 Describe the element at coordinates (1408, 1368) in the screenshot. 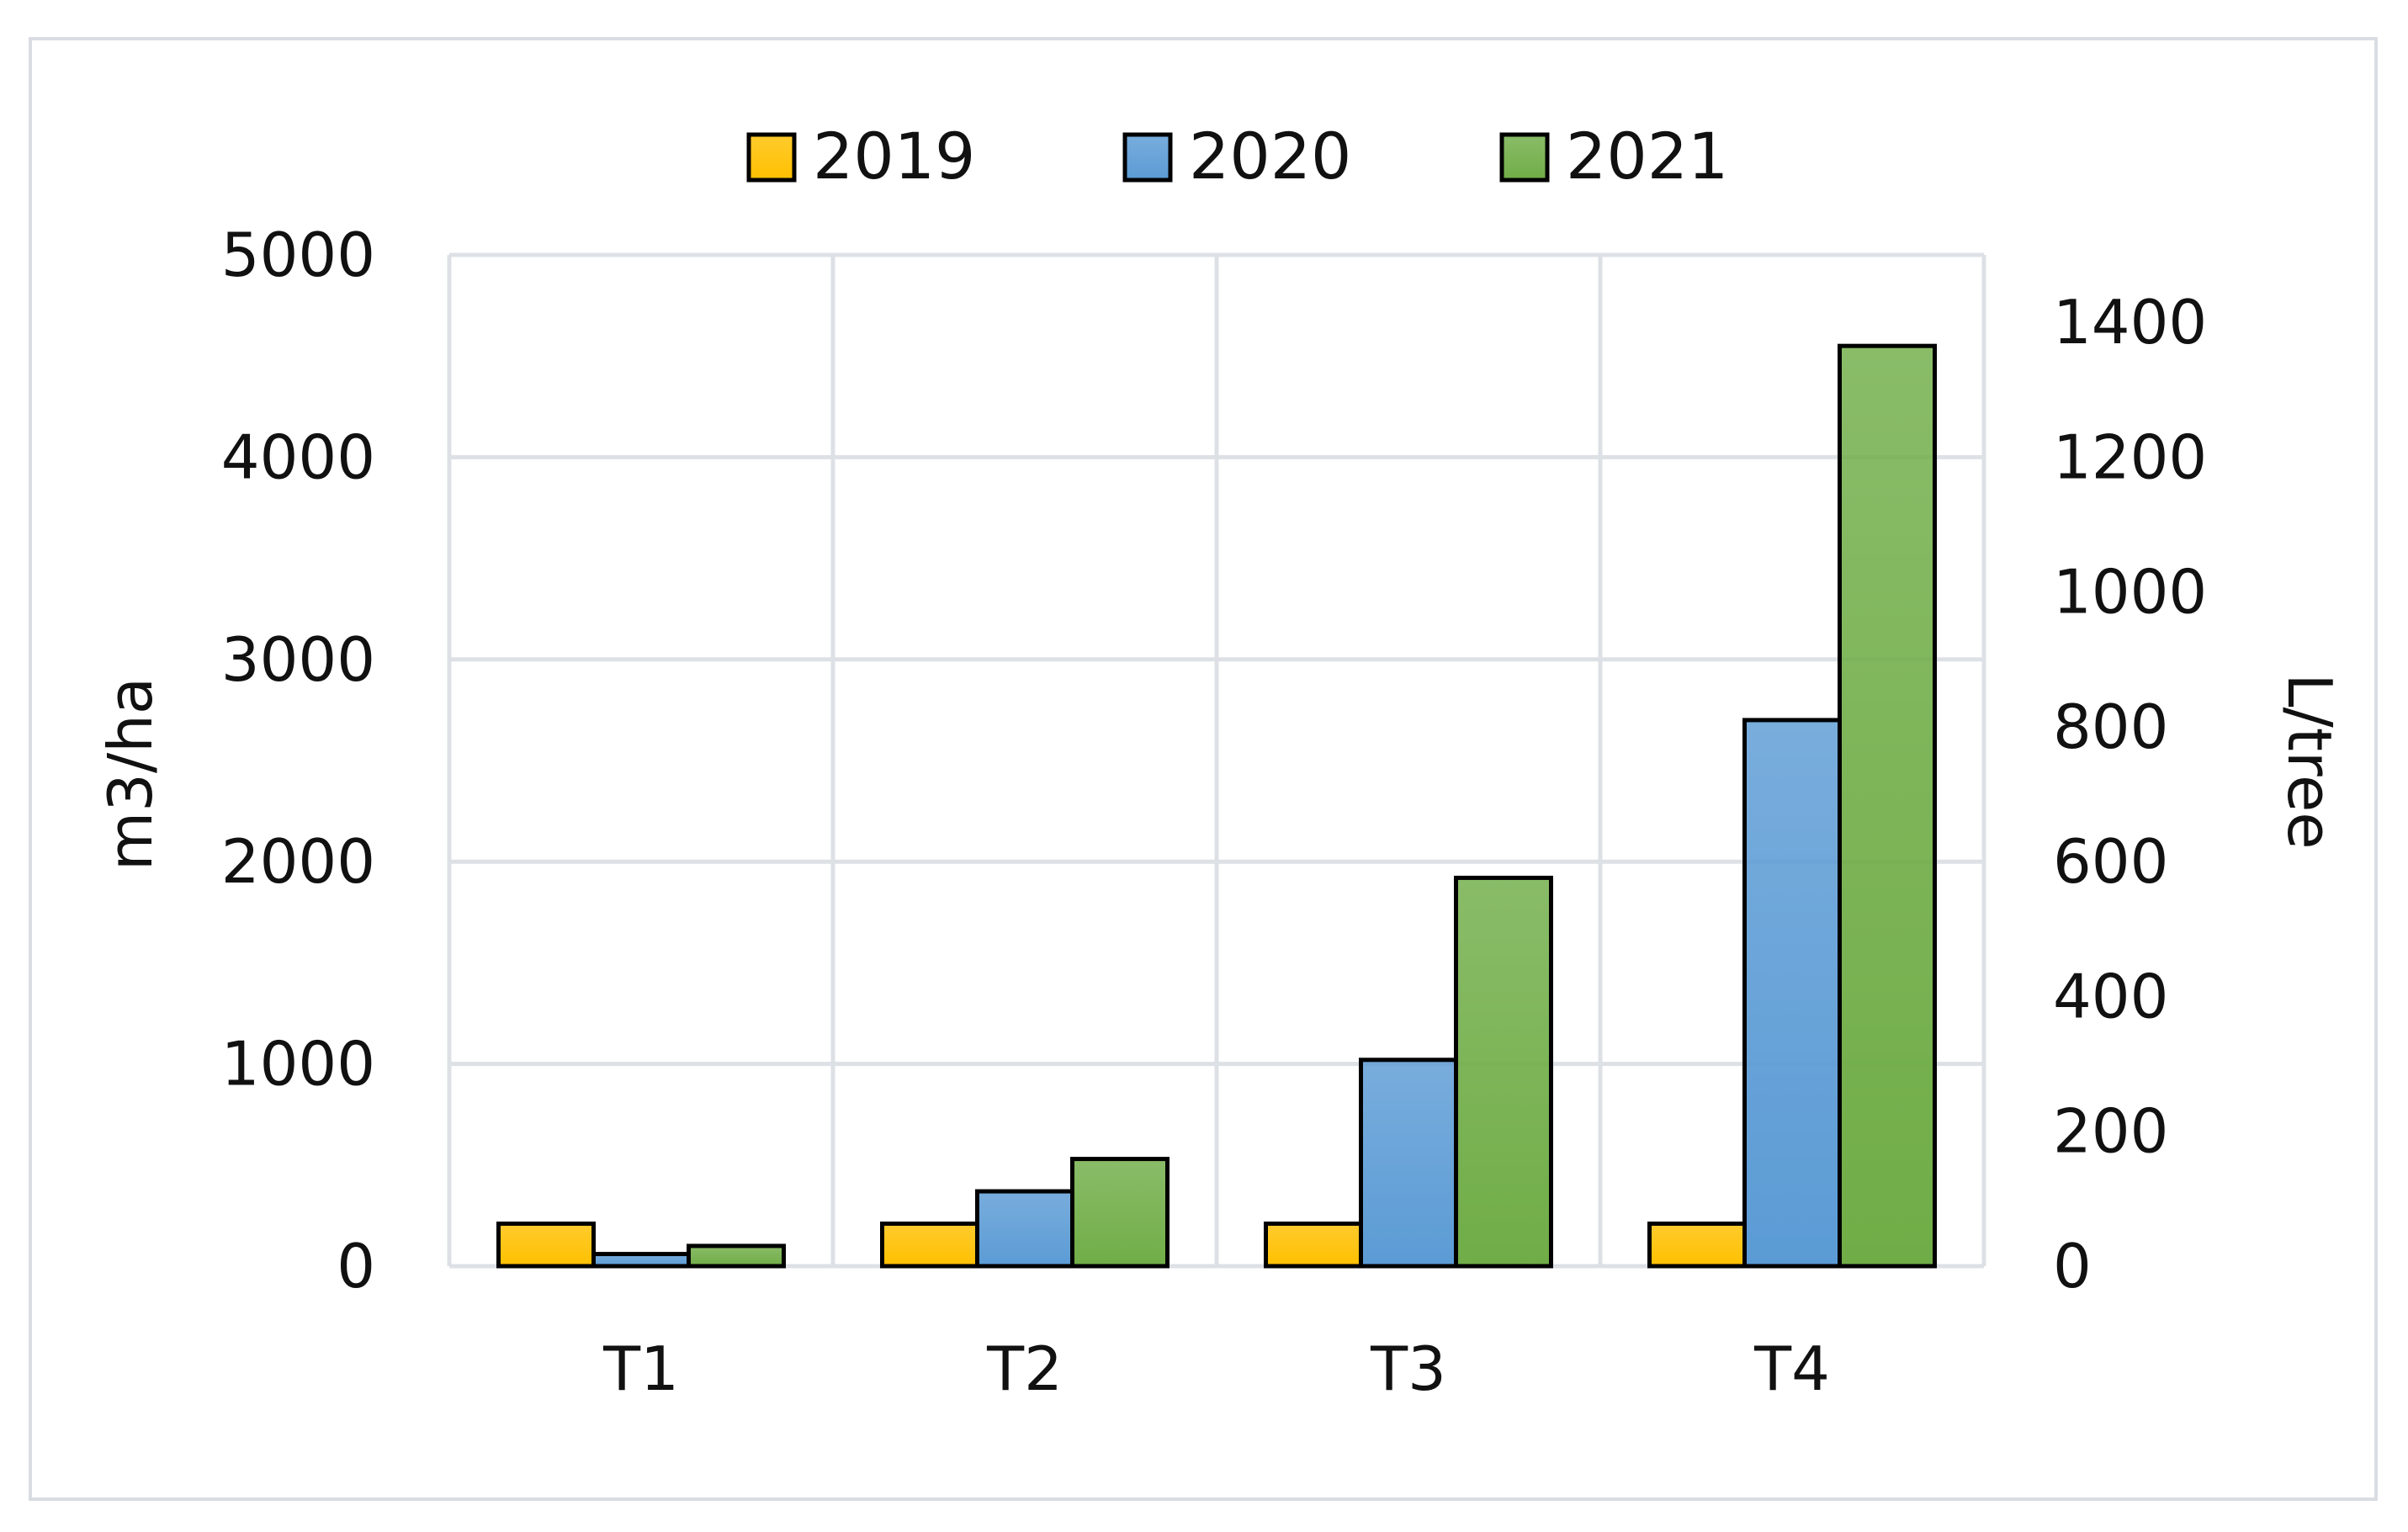

I see `x-tick-label: T3` at that location.